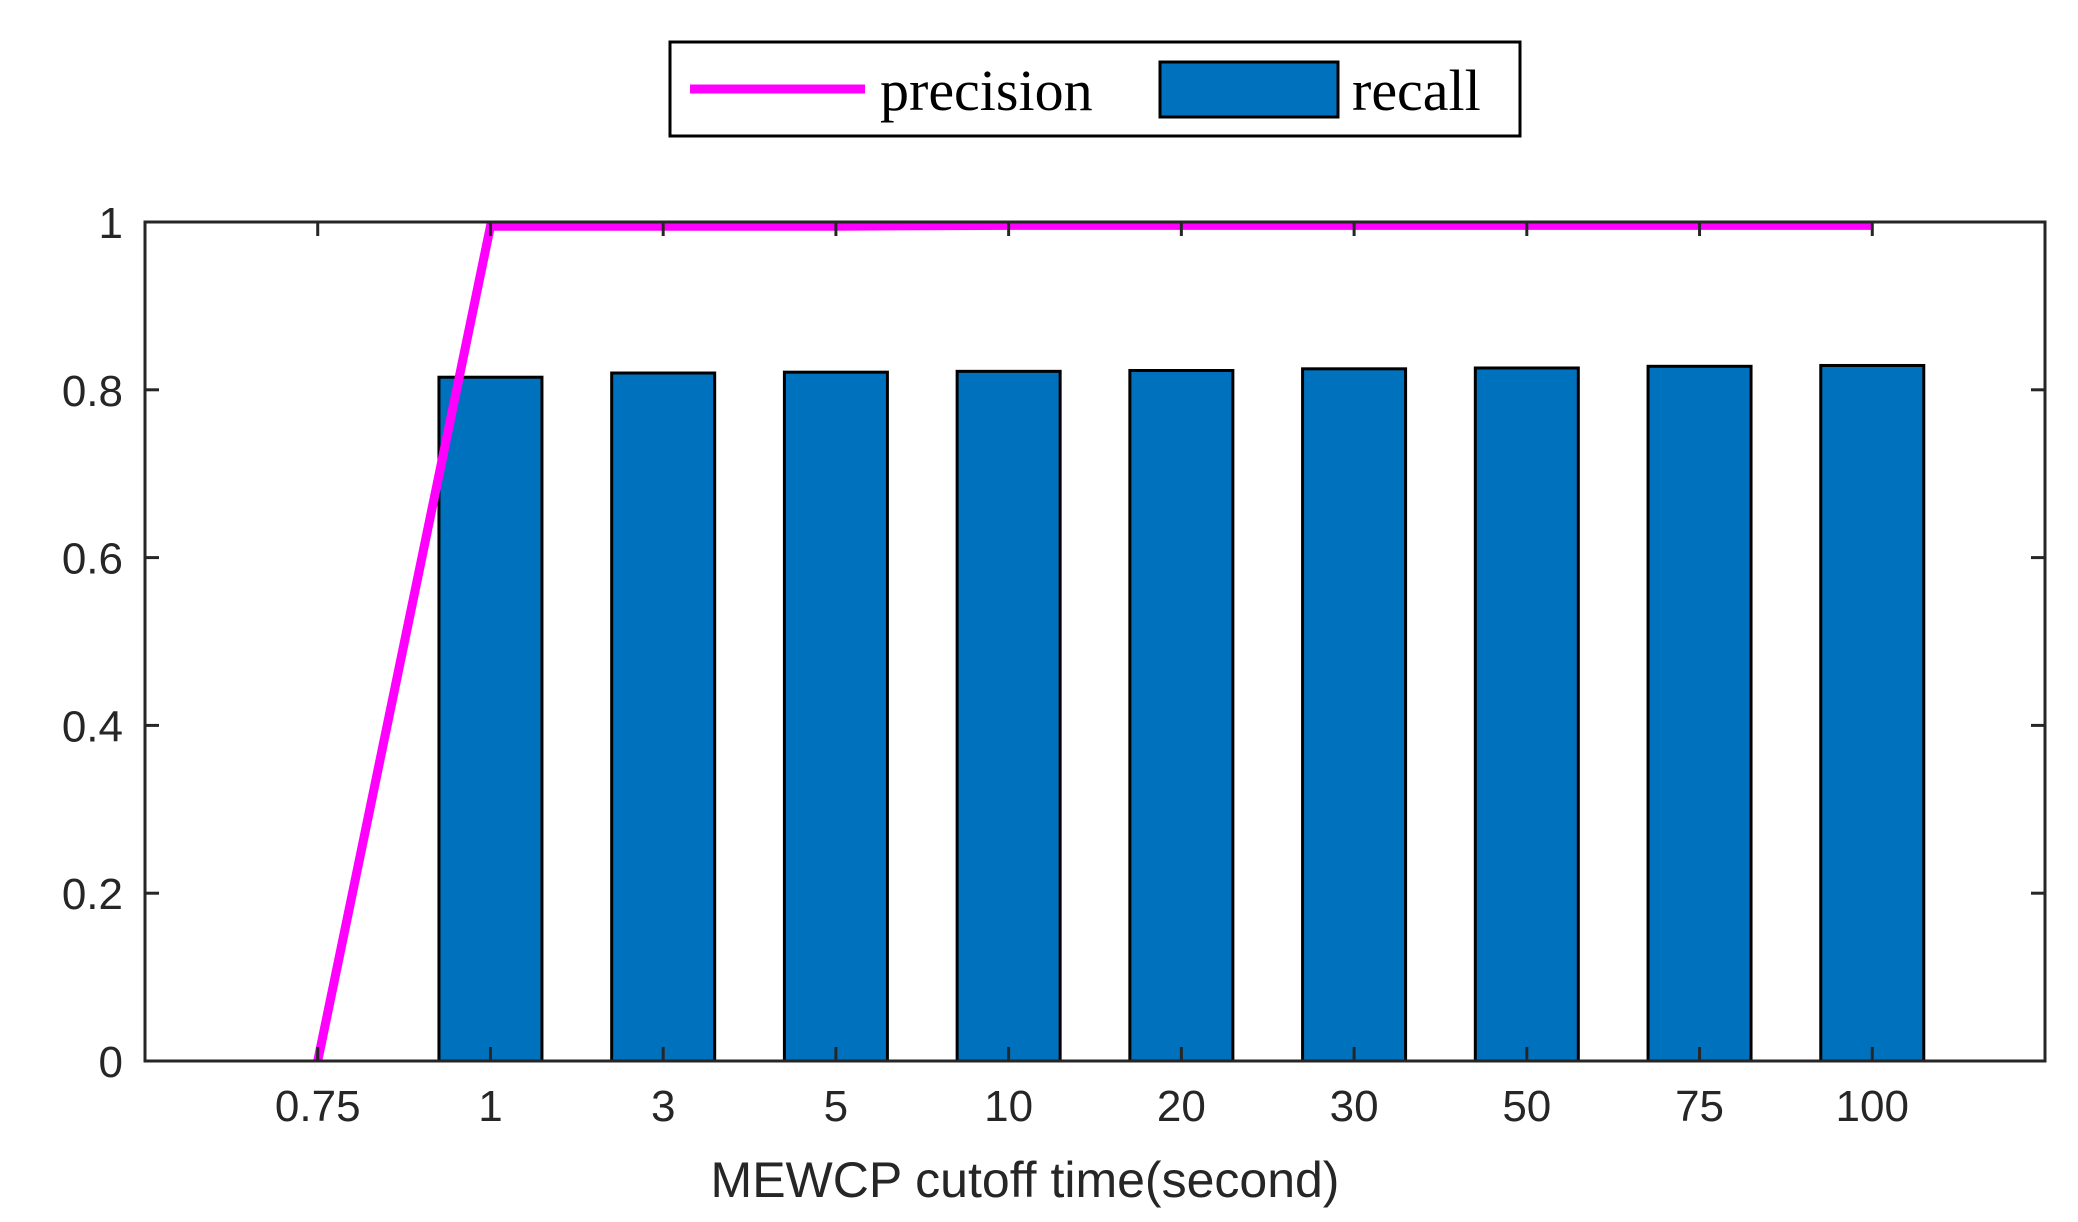  I want to click on x-tick-label: 50, so click(1526, 1106).